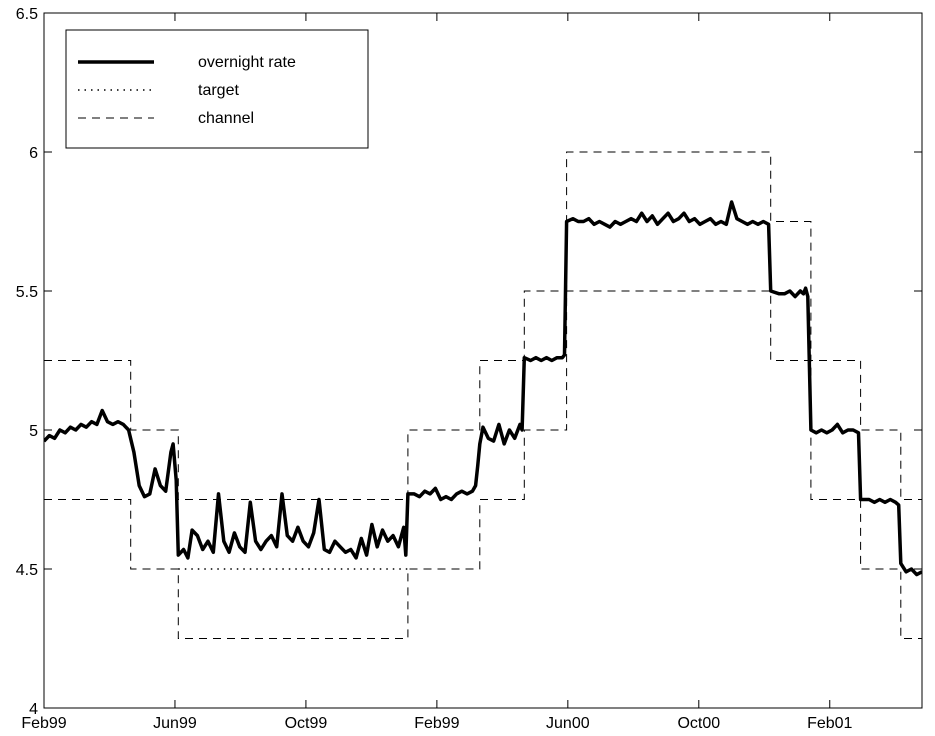  I want to click on y-tick-label: 6.5, so click(27, 14).